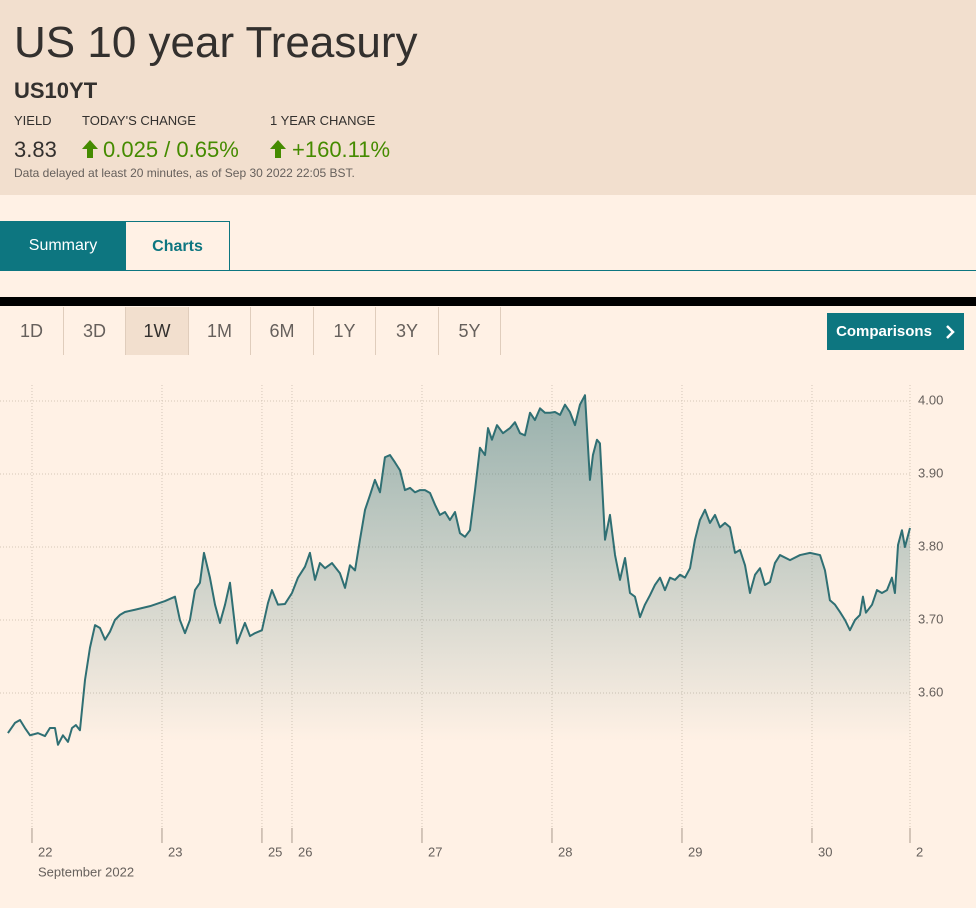  Describe the element at coordinates (35, 149) in the screenshot. I see `stat-value: 3.83` at that location.